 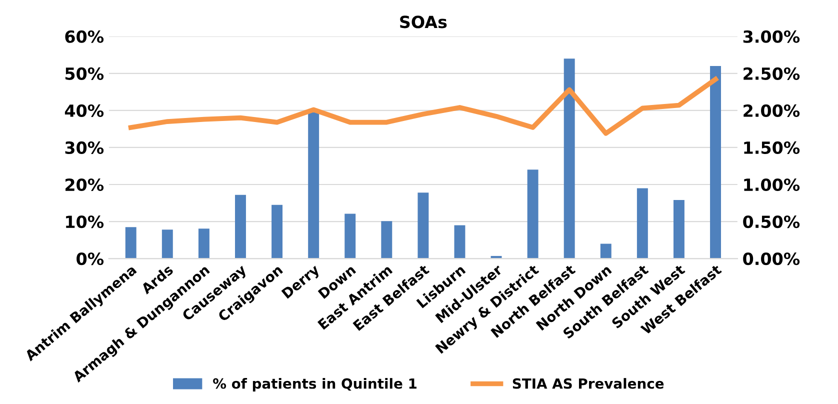 What do you see at coordinates (588, 383) in the screenshot?
I see `legend-label: STIA AS Prevalence` at bounding box center [588, 383].